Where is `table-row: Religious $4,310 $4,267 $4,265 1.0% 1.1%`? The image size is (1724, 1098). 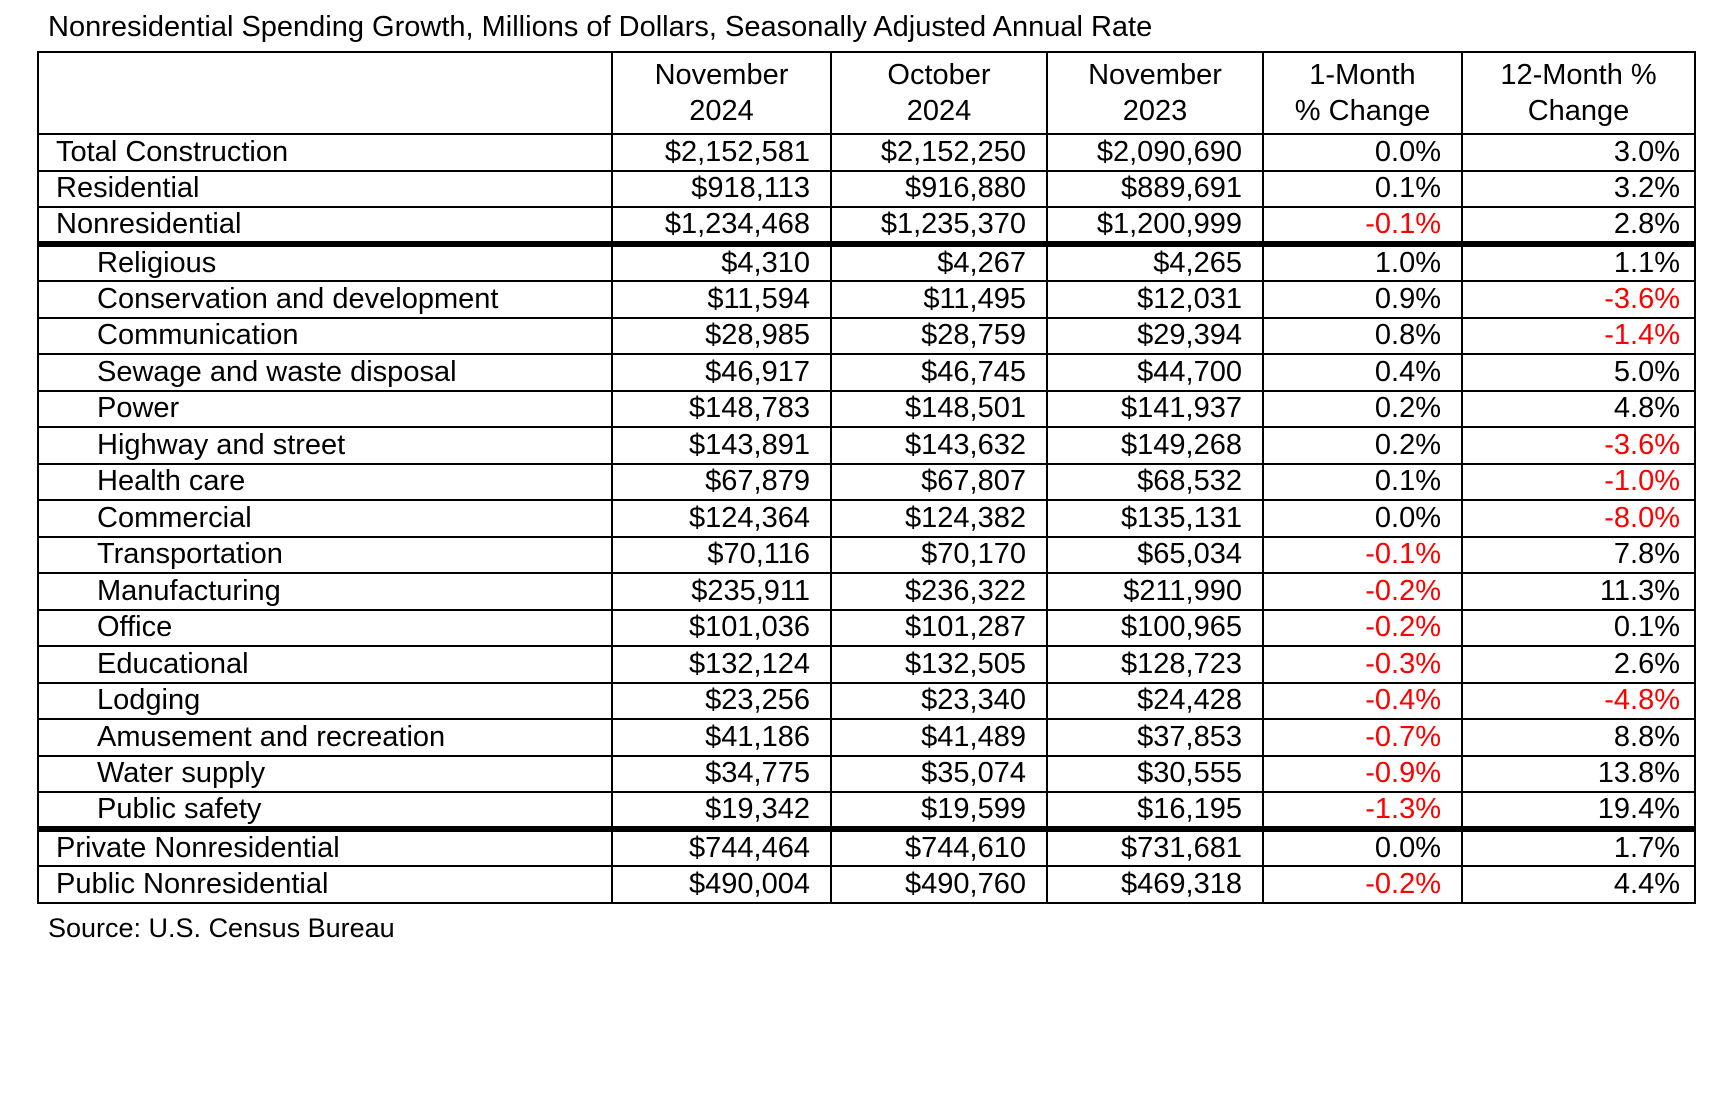 table-row: Religious $4,310 $4,267 $4,265 1.0% 1.1% is located at coordinates (866, 262).